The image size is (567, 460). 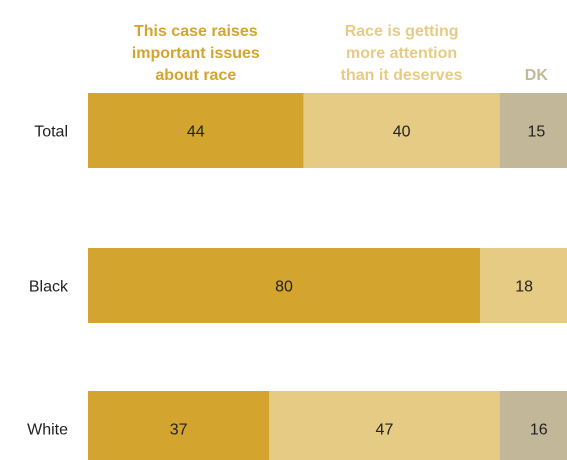 I want to click on category-labels: Total Black White, so click(x=48, y=281).